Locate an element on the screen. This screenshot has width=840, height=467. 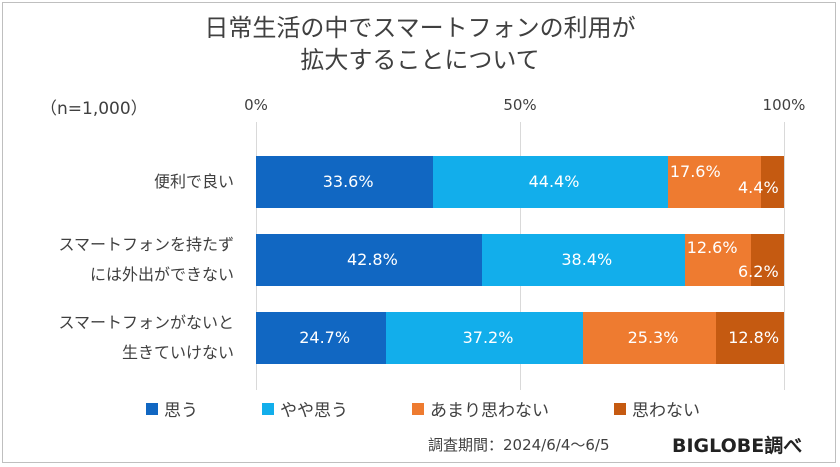
brand-credit: BIGLOBE調べ is located at coordinates (737, 446).